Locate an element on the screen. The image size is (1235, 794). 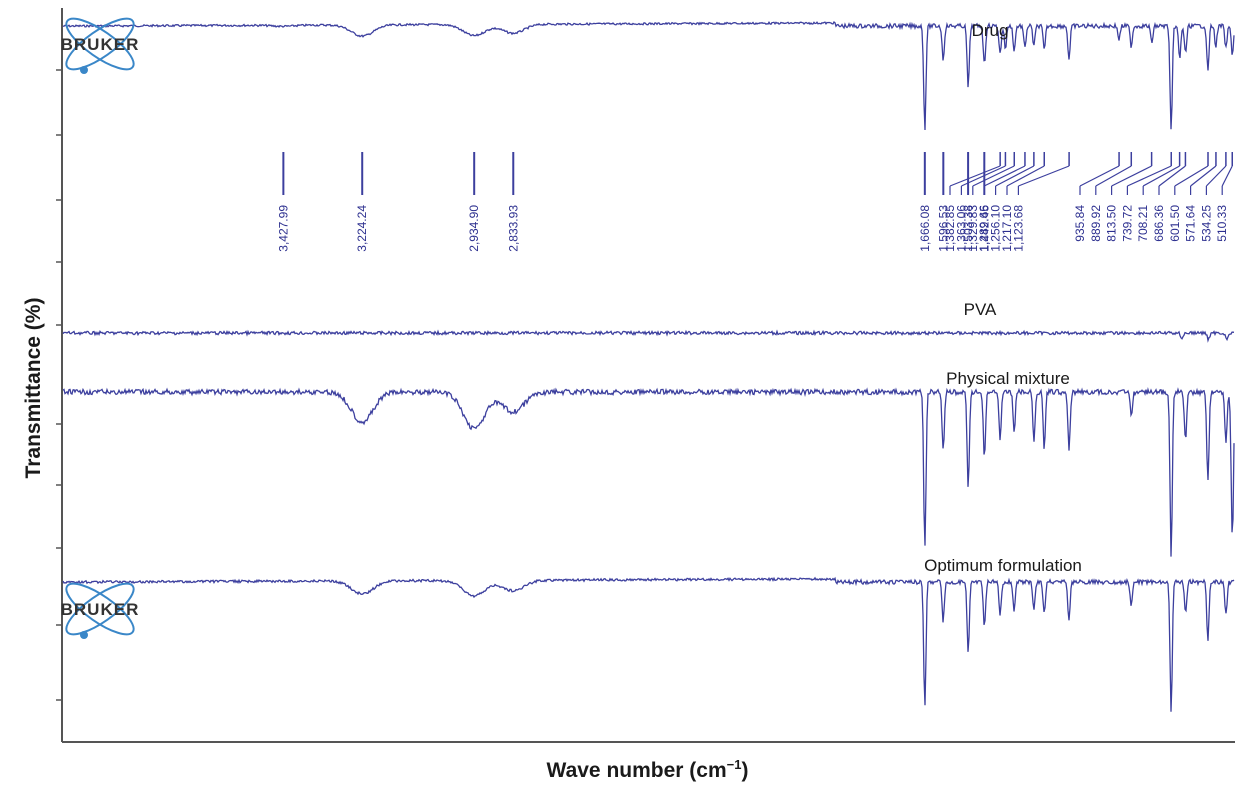
peak-label-7: 1,442.45 is located at coordinates (984, 228).